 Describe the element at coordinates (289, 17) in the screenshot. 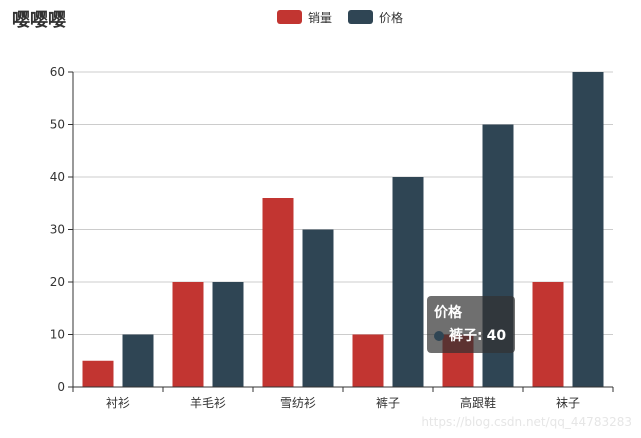

I see `legend-swatch-sales` at that location.